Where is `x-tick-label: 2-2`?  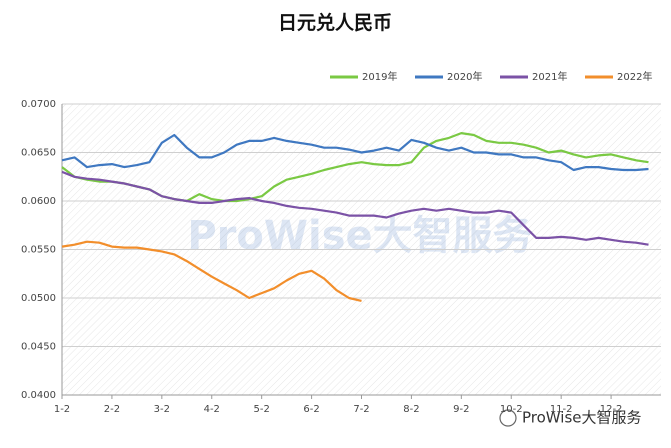
x-tick-label: 2-2 is located at coordinates (112, 409).